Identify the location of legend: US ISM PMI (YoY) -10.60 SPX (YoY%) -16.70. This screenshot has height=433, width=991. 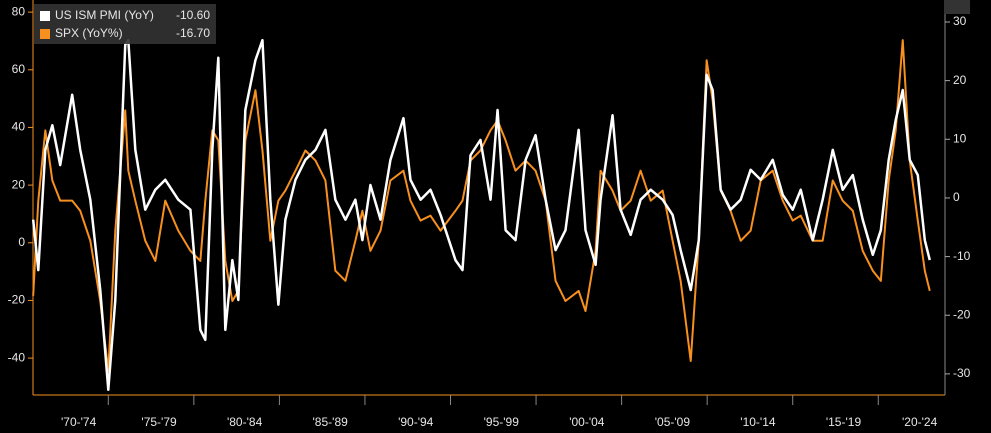
(125, 24).